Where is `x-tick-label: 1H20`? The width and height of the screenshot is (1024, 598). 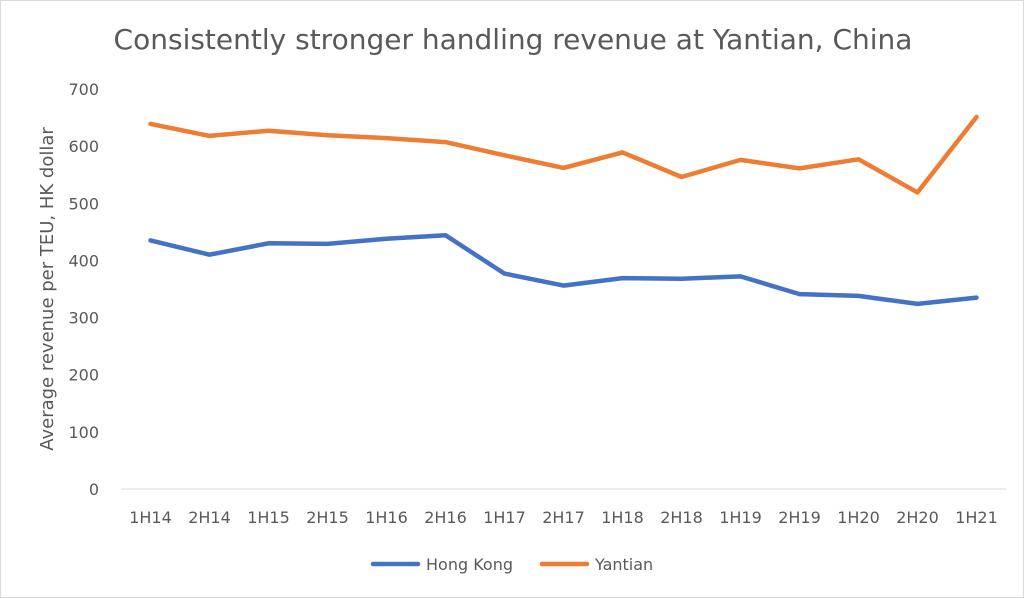 x-tick-label: 1H20 is located at coordinates (858, 517).